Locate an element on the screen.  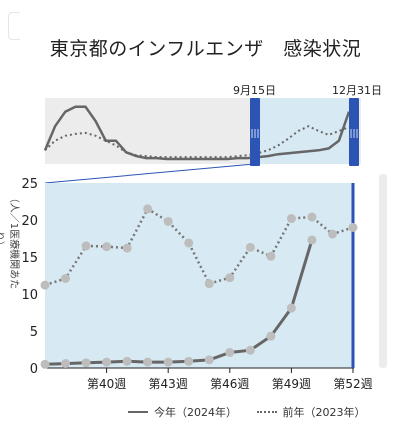
series-line-previous is located at coordinates (199, 247).